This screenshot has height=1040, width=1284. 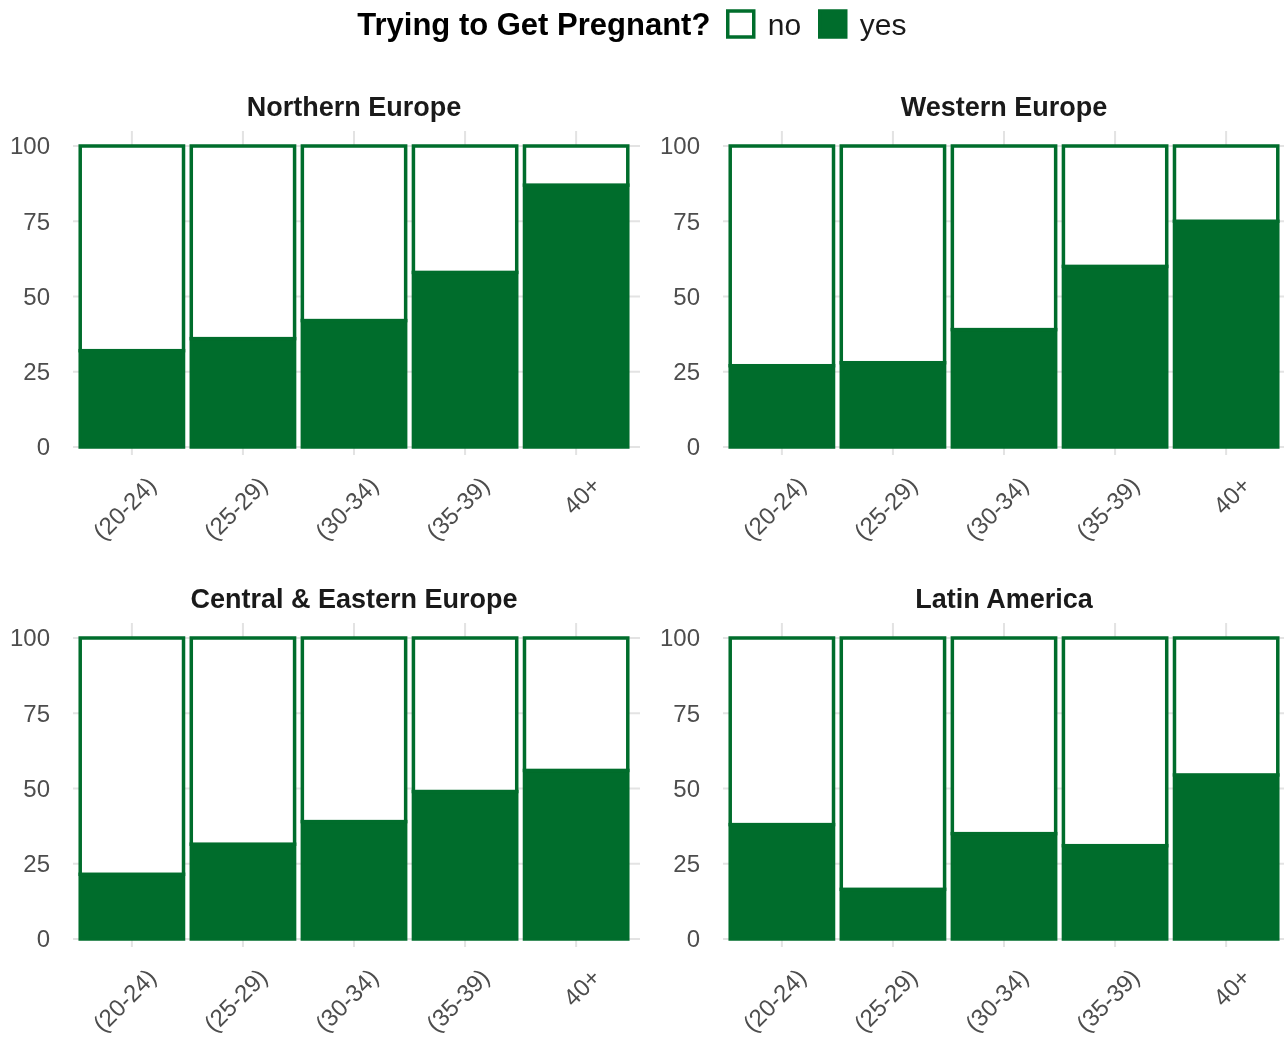 I want to click on chart-title: Western Europe, so click(x=1004, y=107).